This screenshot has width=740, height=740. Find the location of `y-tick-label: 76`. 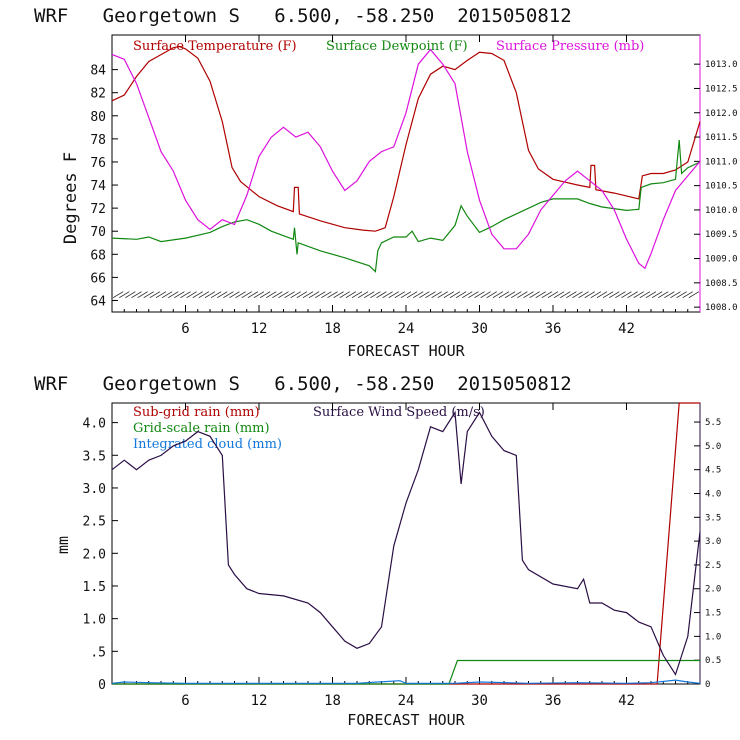

y-tick-label: 76 is located at coordinates (98, 163).